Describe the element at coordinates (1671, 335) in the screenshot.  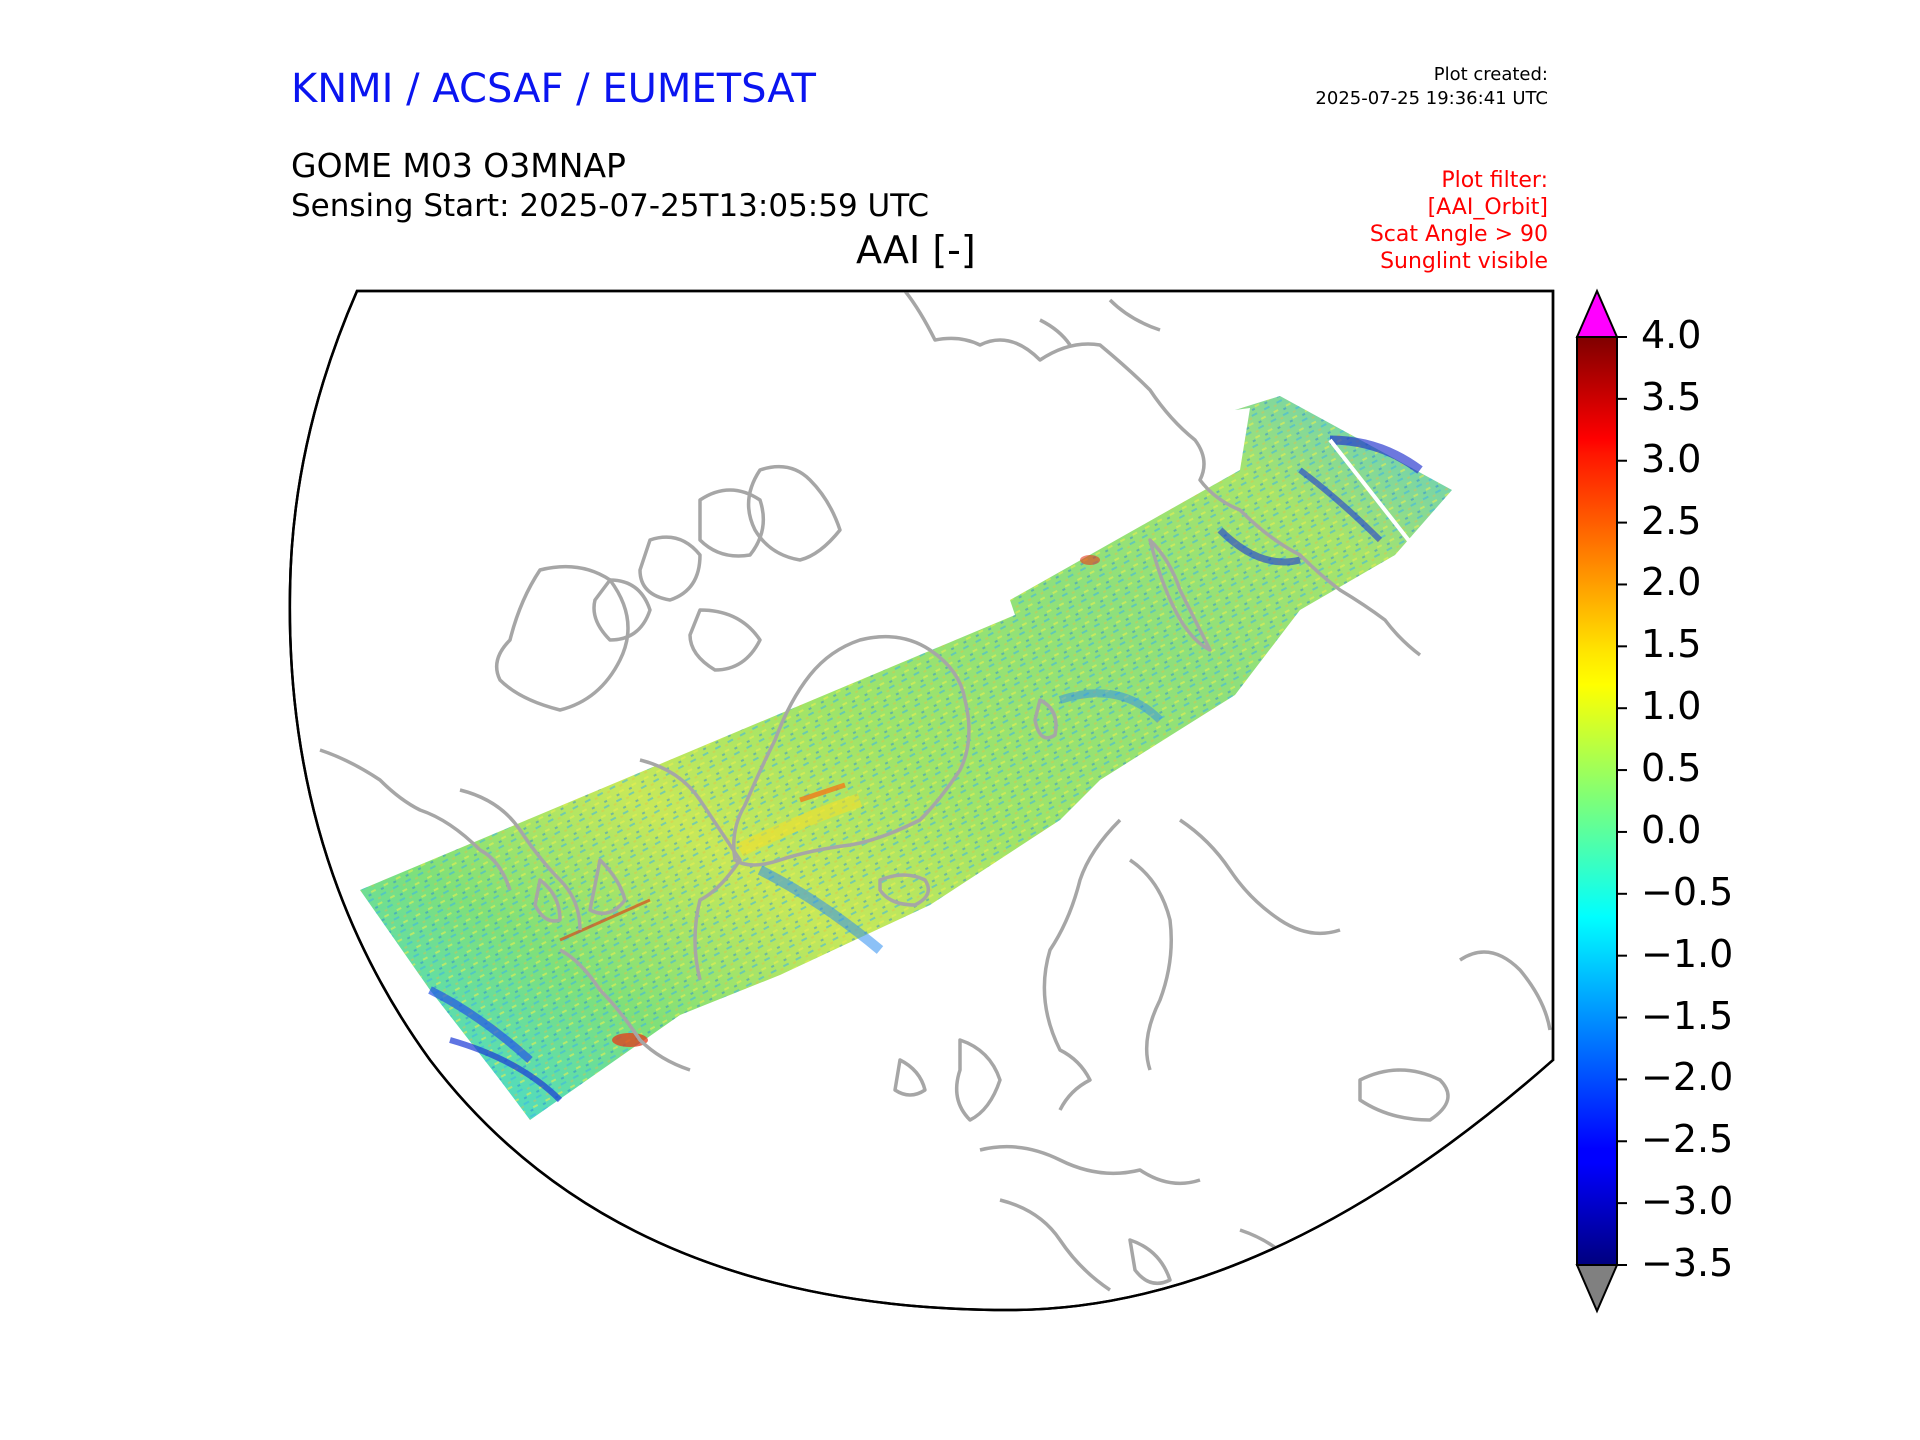
I see `colorbar-tick-label: 4.0` at that location.